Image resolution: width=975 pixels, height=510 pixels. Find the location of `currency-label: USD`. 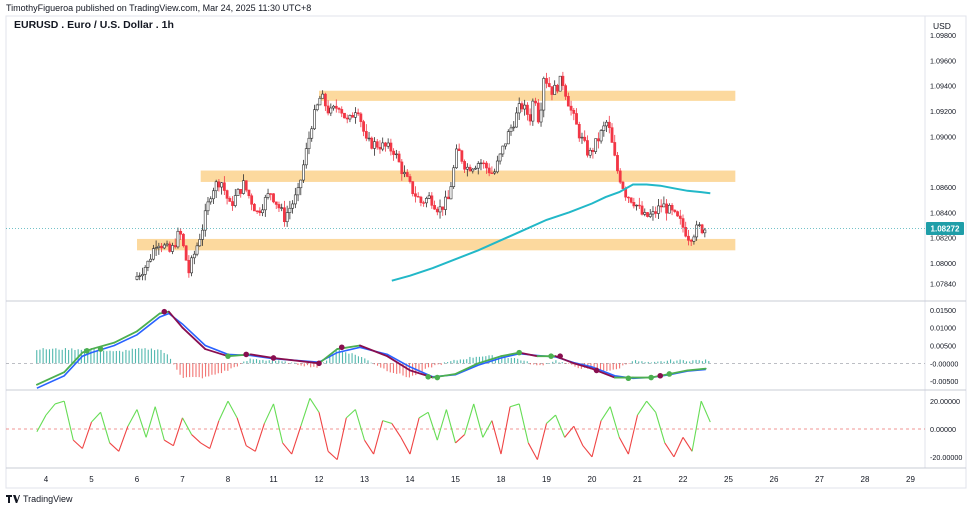

currency-label: USD is located at coordinates (942, 26).